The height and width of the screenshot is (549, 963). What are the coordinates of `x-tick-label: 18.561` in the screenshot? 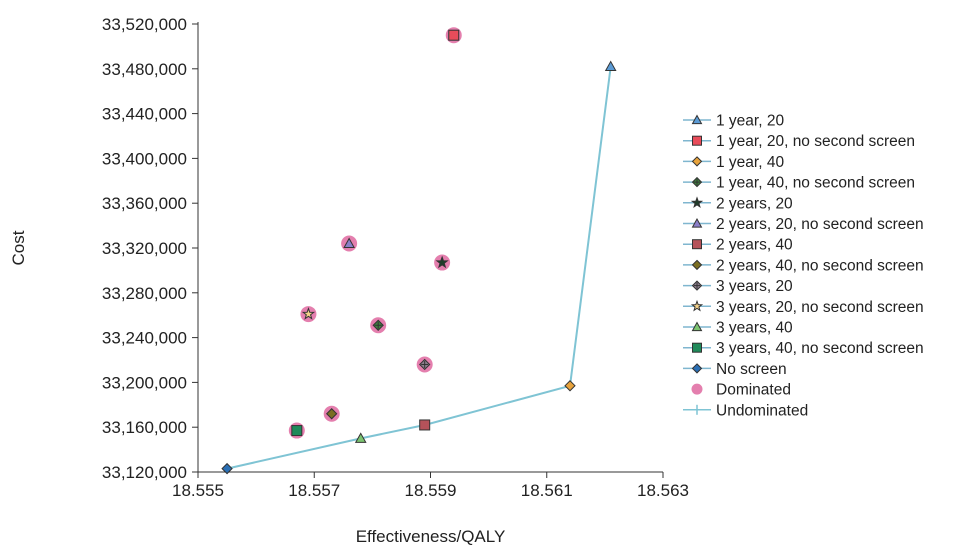 It's located at (547, 490).